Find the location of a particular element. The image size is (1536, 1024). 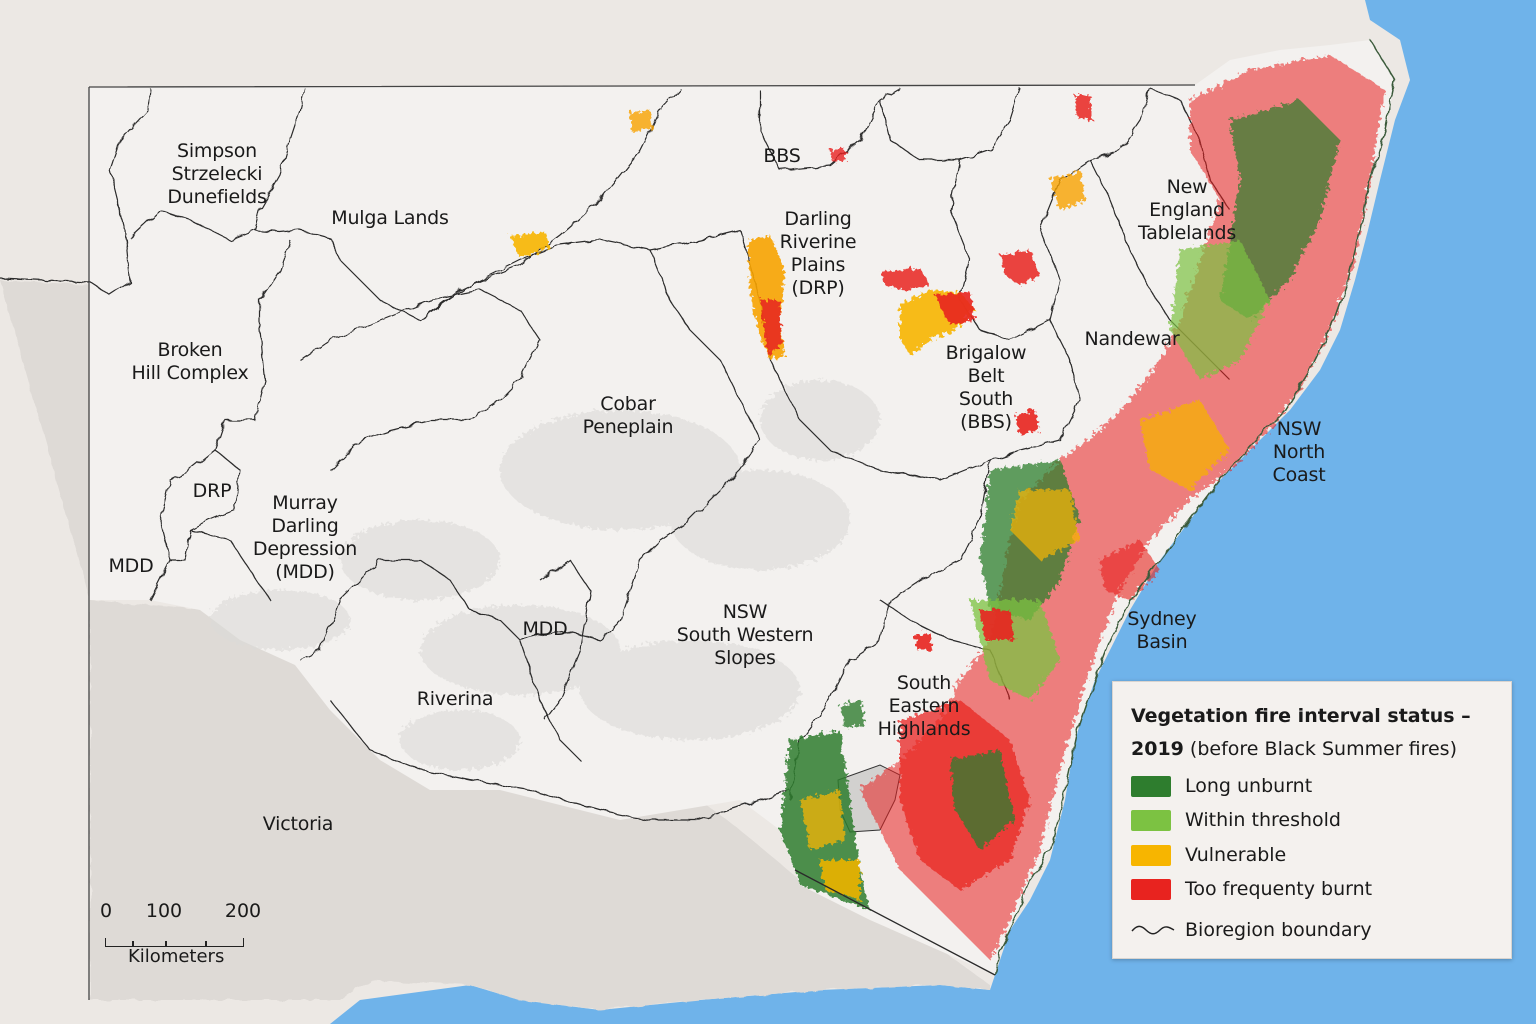

region-label-drp-main: Darling Riverine Plains (DRP) is located at coordinates (818, 254).